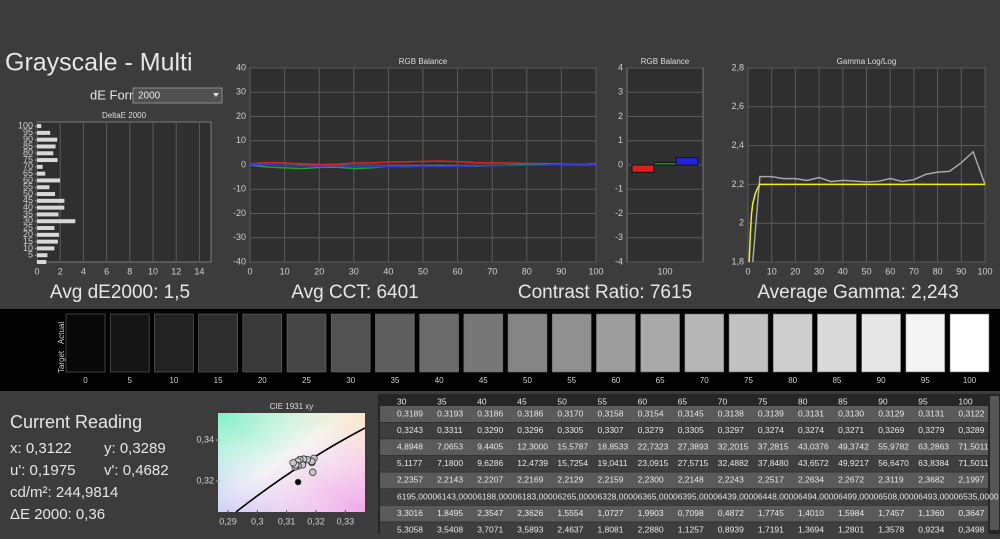  Describe the element at coordinates (643, 401) in the screenshot. I see `table-header: 60` at that location.